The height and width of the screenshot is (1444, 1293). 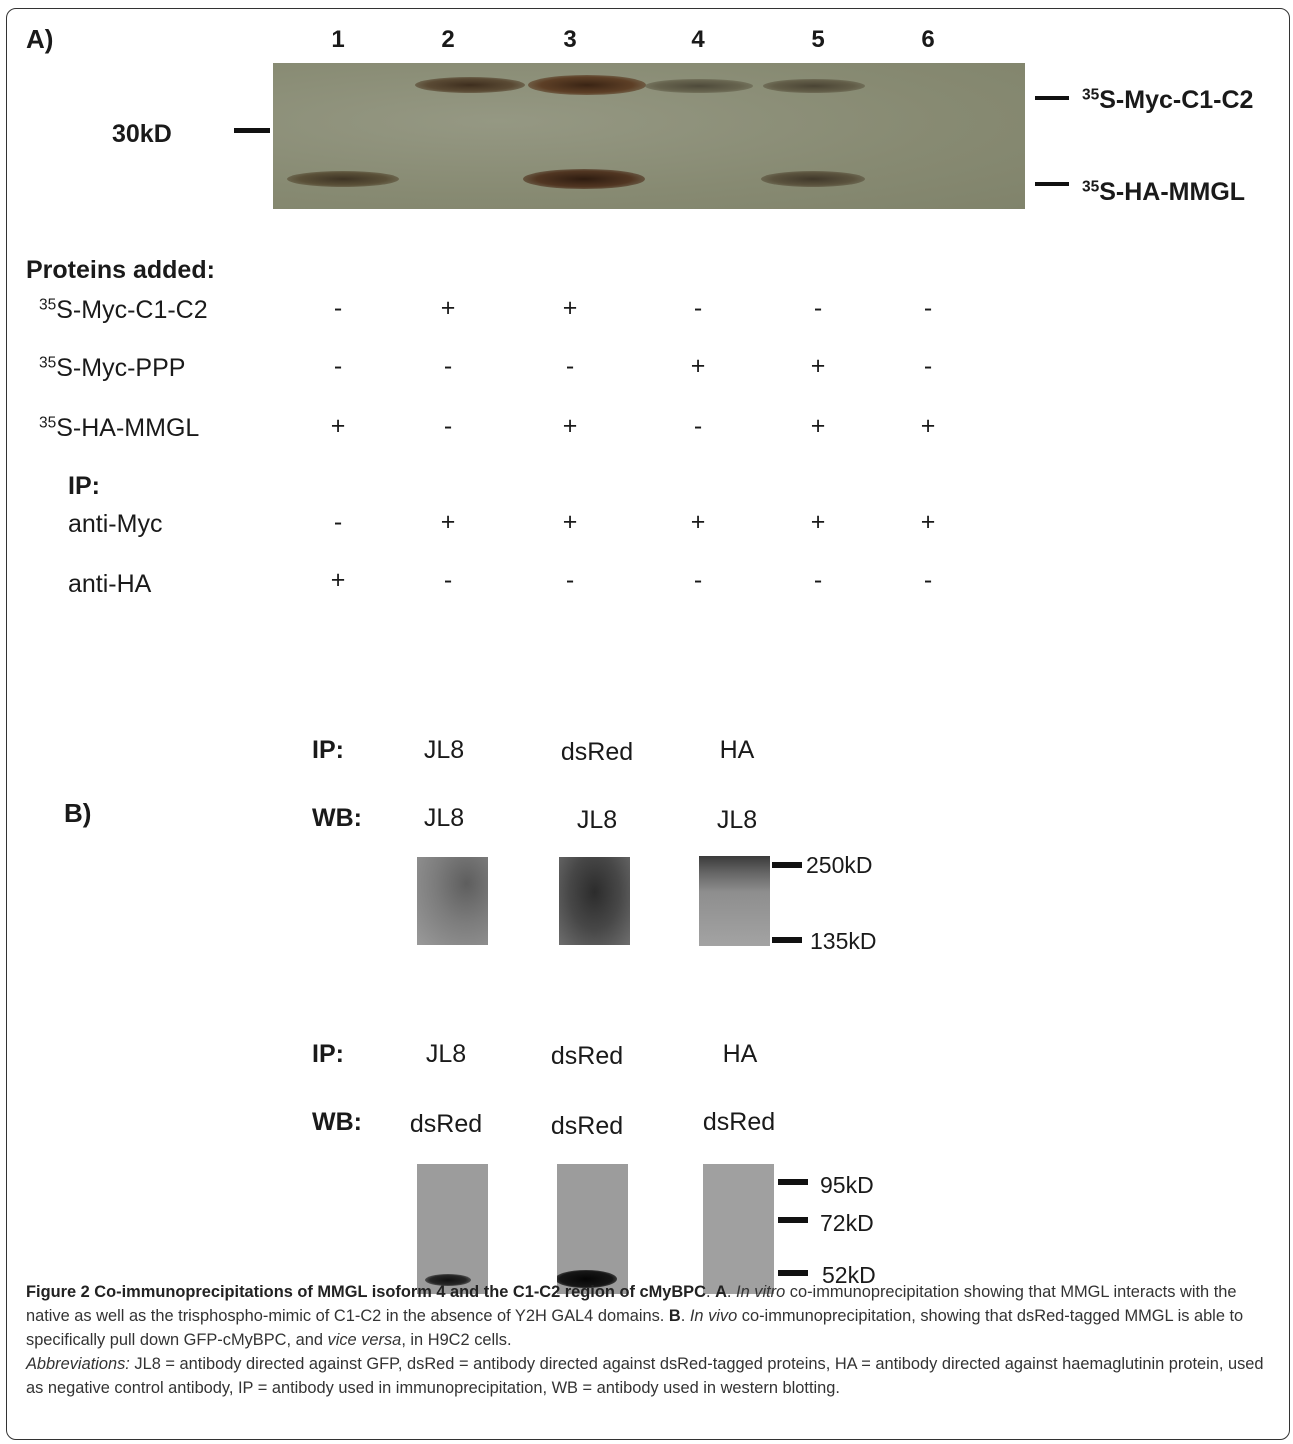 I want to click on caption-a-label: A, so click(x=721, y=1292).